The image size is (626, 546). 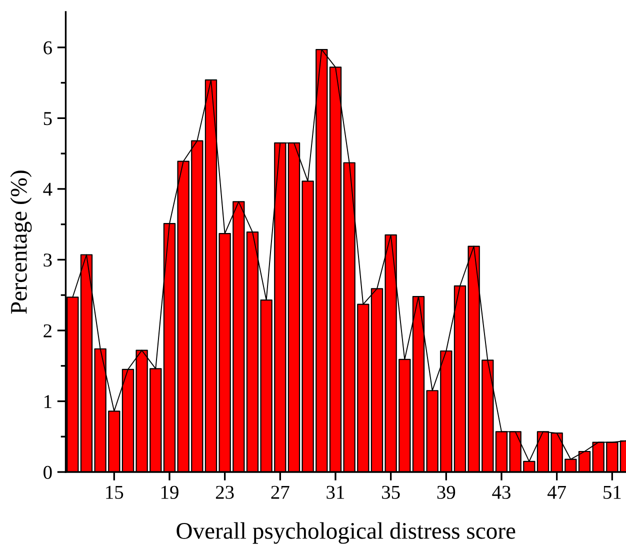 I want to click on x-tick-label: 19, so click(x=169, y=492).